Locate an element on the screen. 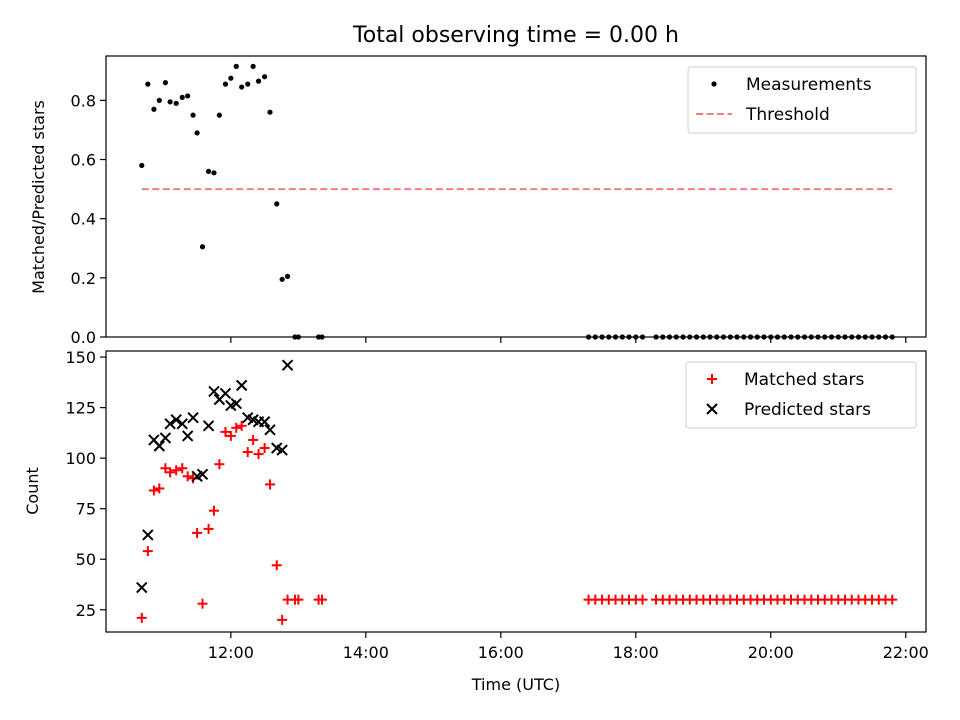 The width and height of the screenshot is (960, 720). y-tick-label: 75 is located at coordinates (86, 509).